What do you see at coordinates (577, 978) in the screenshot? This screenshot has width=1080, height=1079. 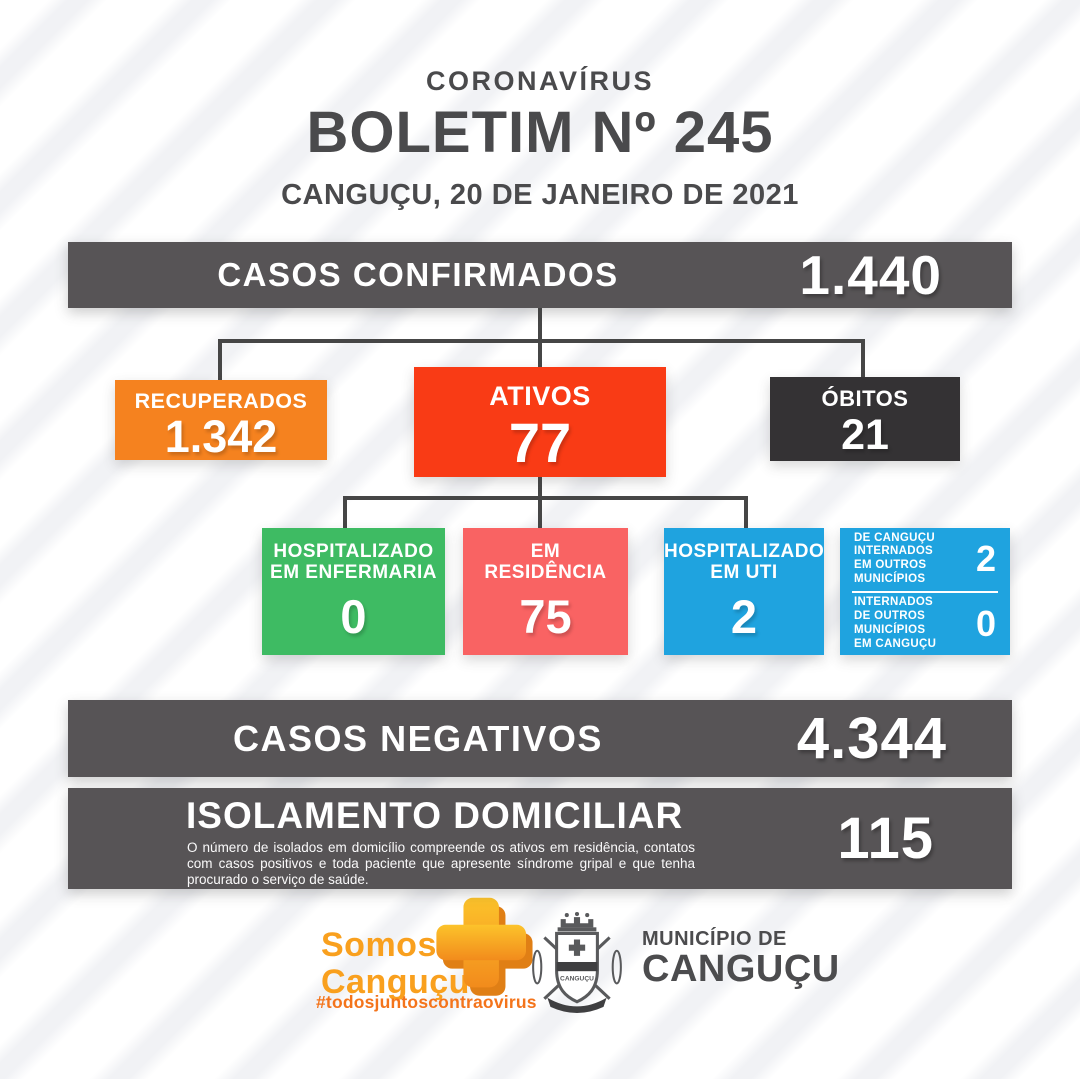 I see `crest-text: CANGUÇU` at bounding box center [577, 978].